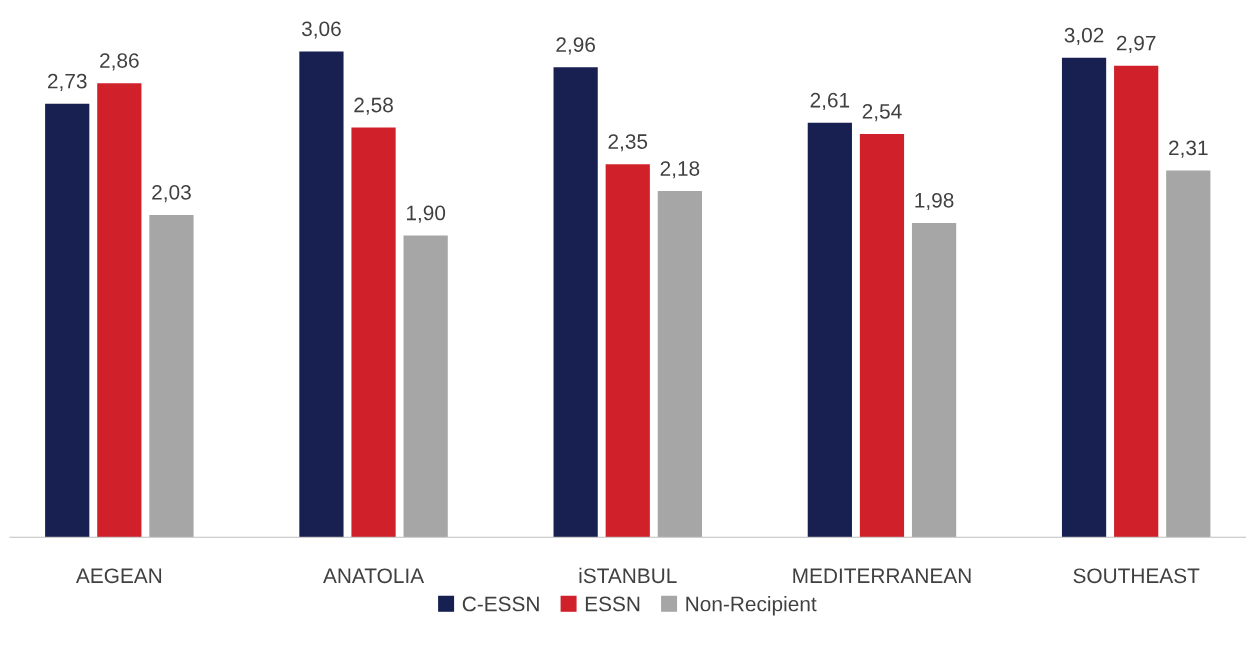  I want to click on x-tick-label: ANATOLIA, so click(374, 576).